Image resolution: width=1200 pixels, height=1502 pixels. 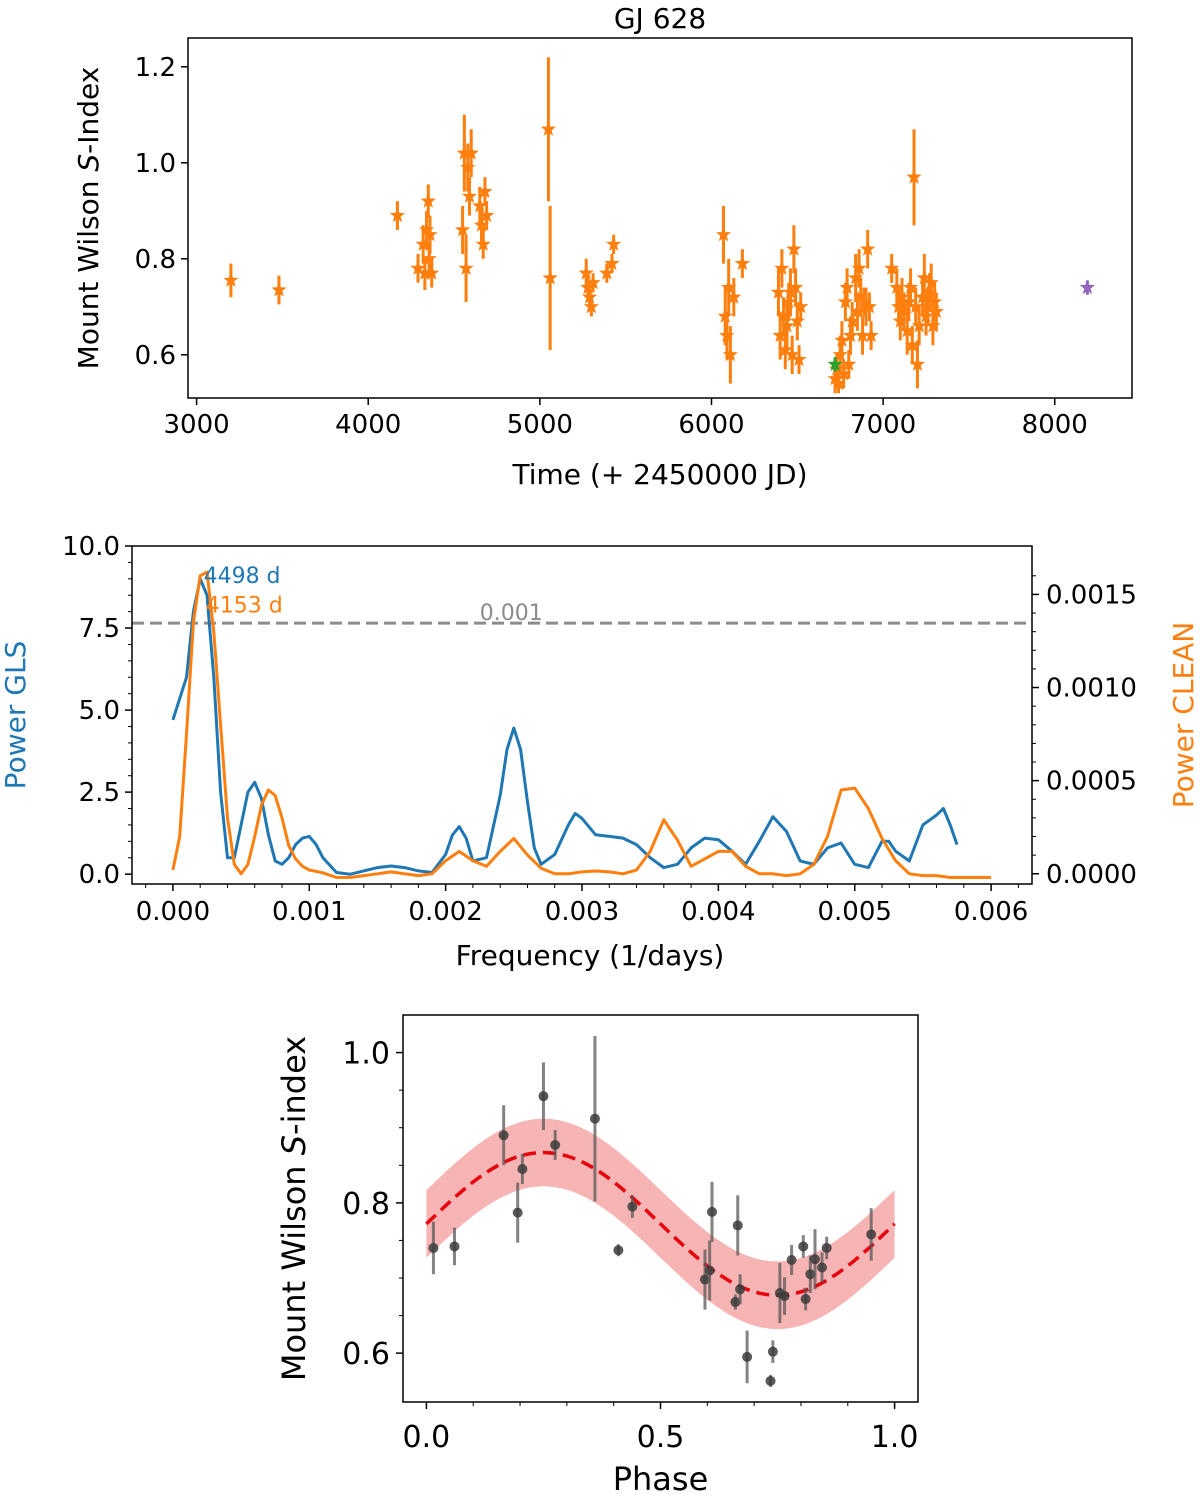 What do you see at coordinates (661, 1437) in the screenshot?
I see `x-tick-label: 0.5` at bounding box center [661, 1437].